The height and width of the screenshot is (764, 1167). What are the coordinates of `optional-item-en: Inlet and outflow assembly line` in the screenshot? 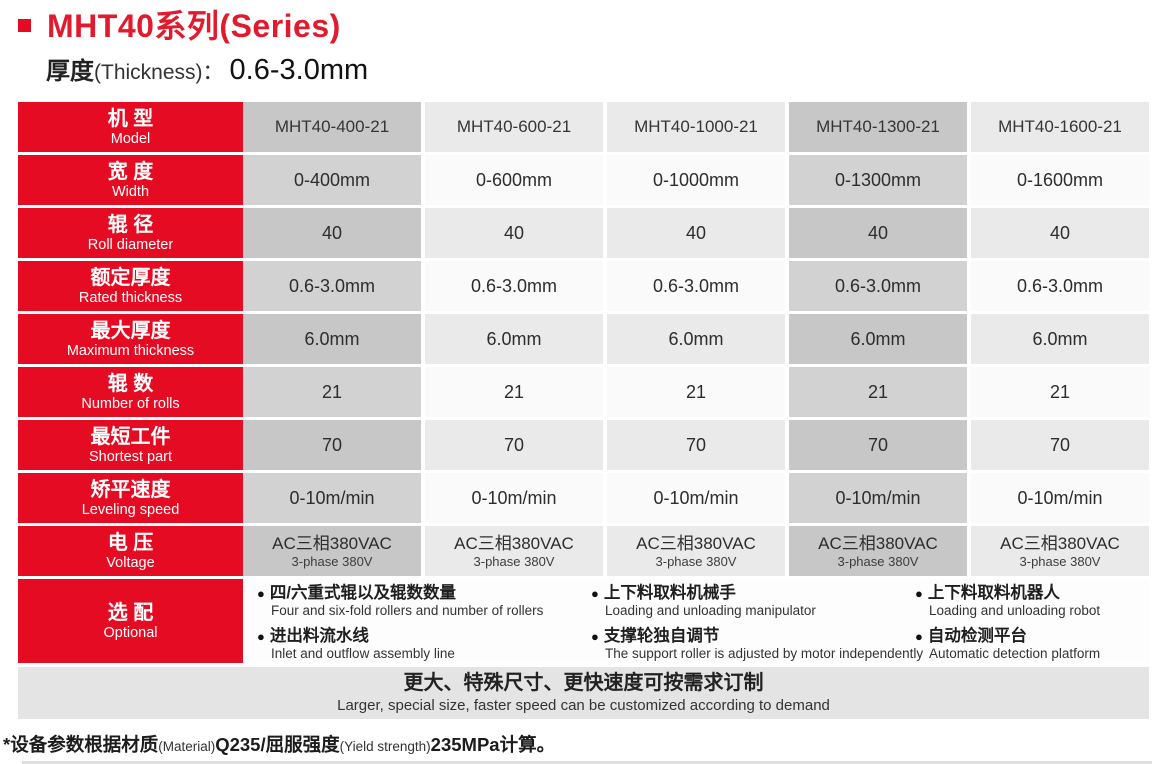 It's located at (363, 653).